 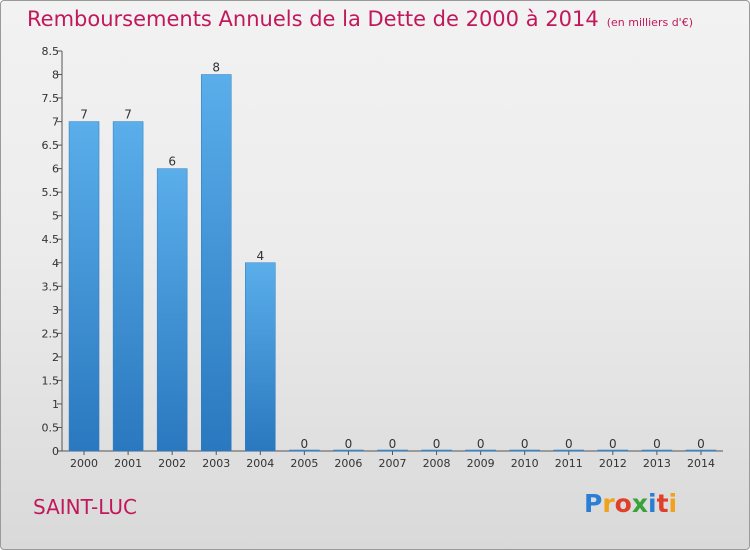 What do you see at coordinates (649, 22) in the screenshot?
I see `chart-unit: (en milliers d'€)` at bounding box center [649, 22].